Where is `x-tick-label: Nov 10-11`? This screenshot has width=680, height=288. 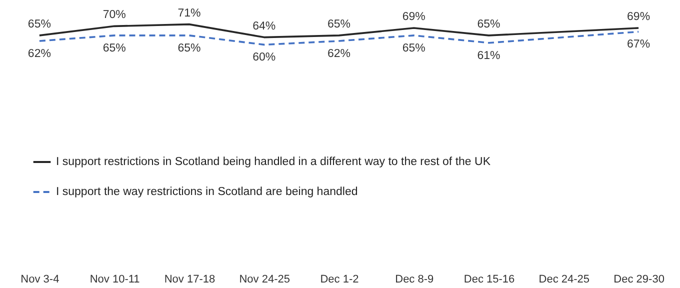 x-tick-label: Nov 10-11 is located at coordinates (115, 280).